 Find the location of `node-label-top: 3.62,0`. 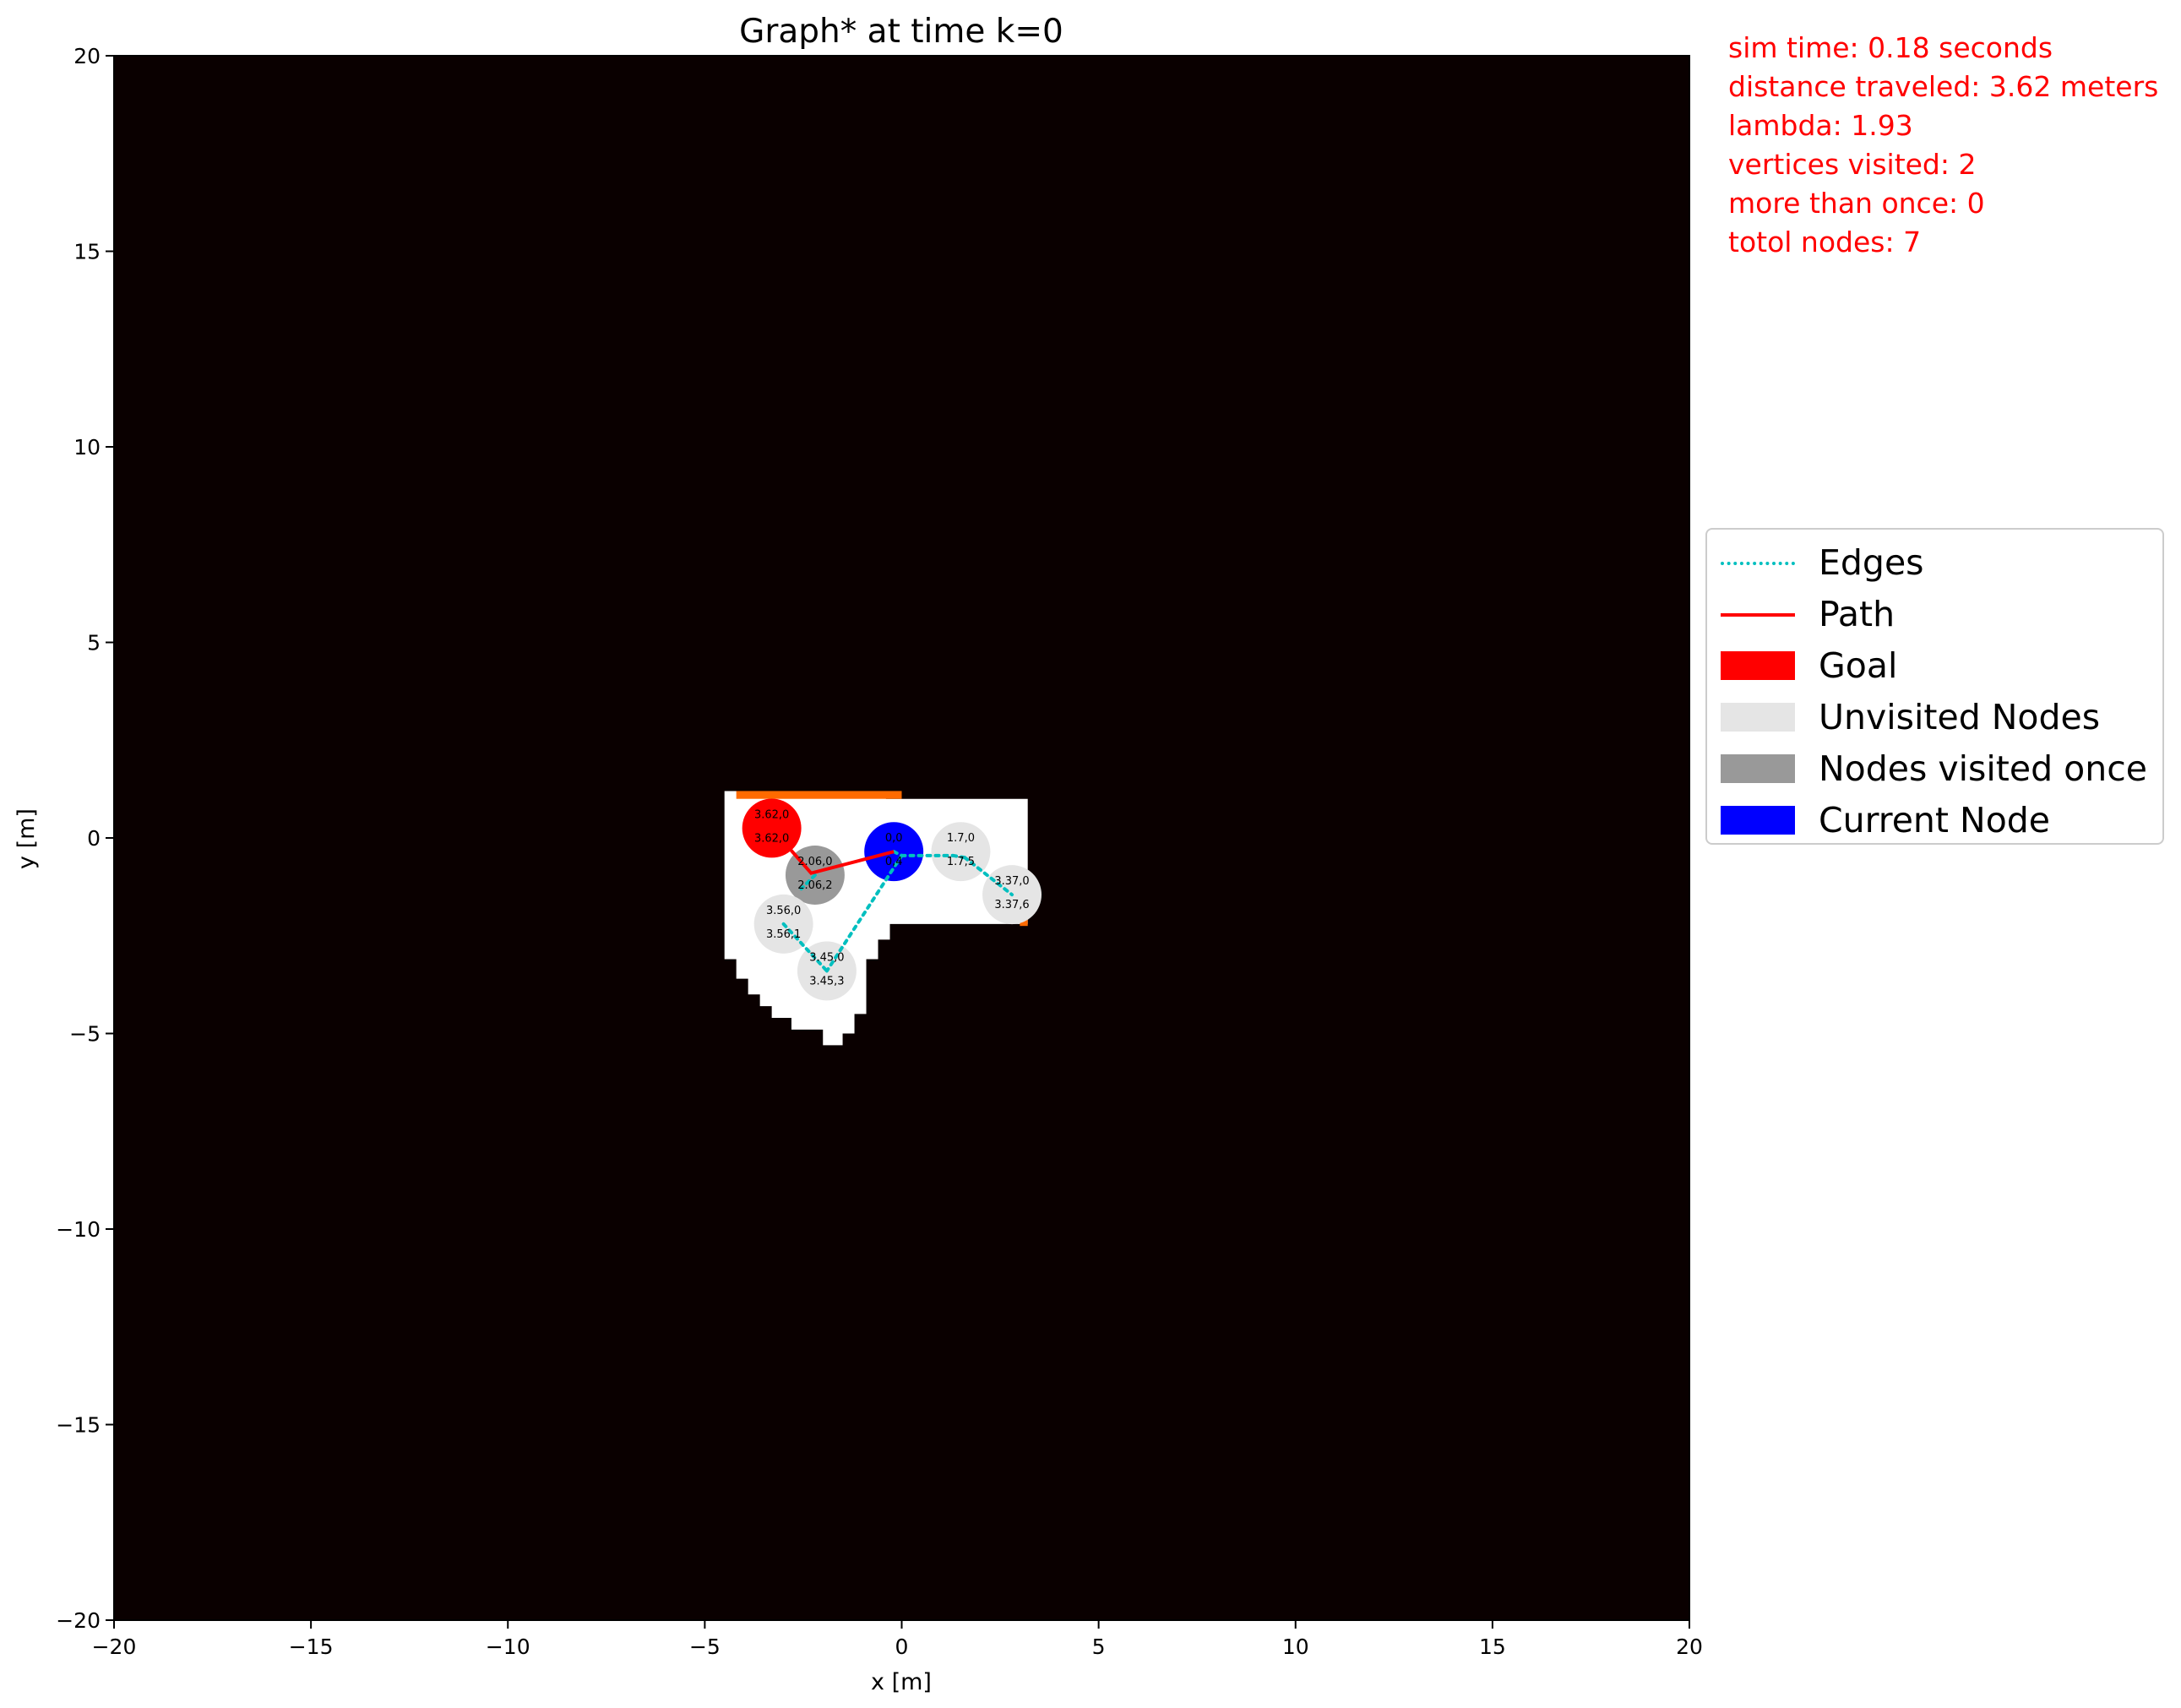

node-label-top: 3.62,0 is located at coordinates (771, 815).